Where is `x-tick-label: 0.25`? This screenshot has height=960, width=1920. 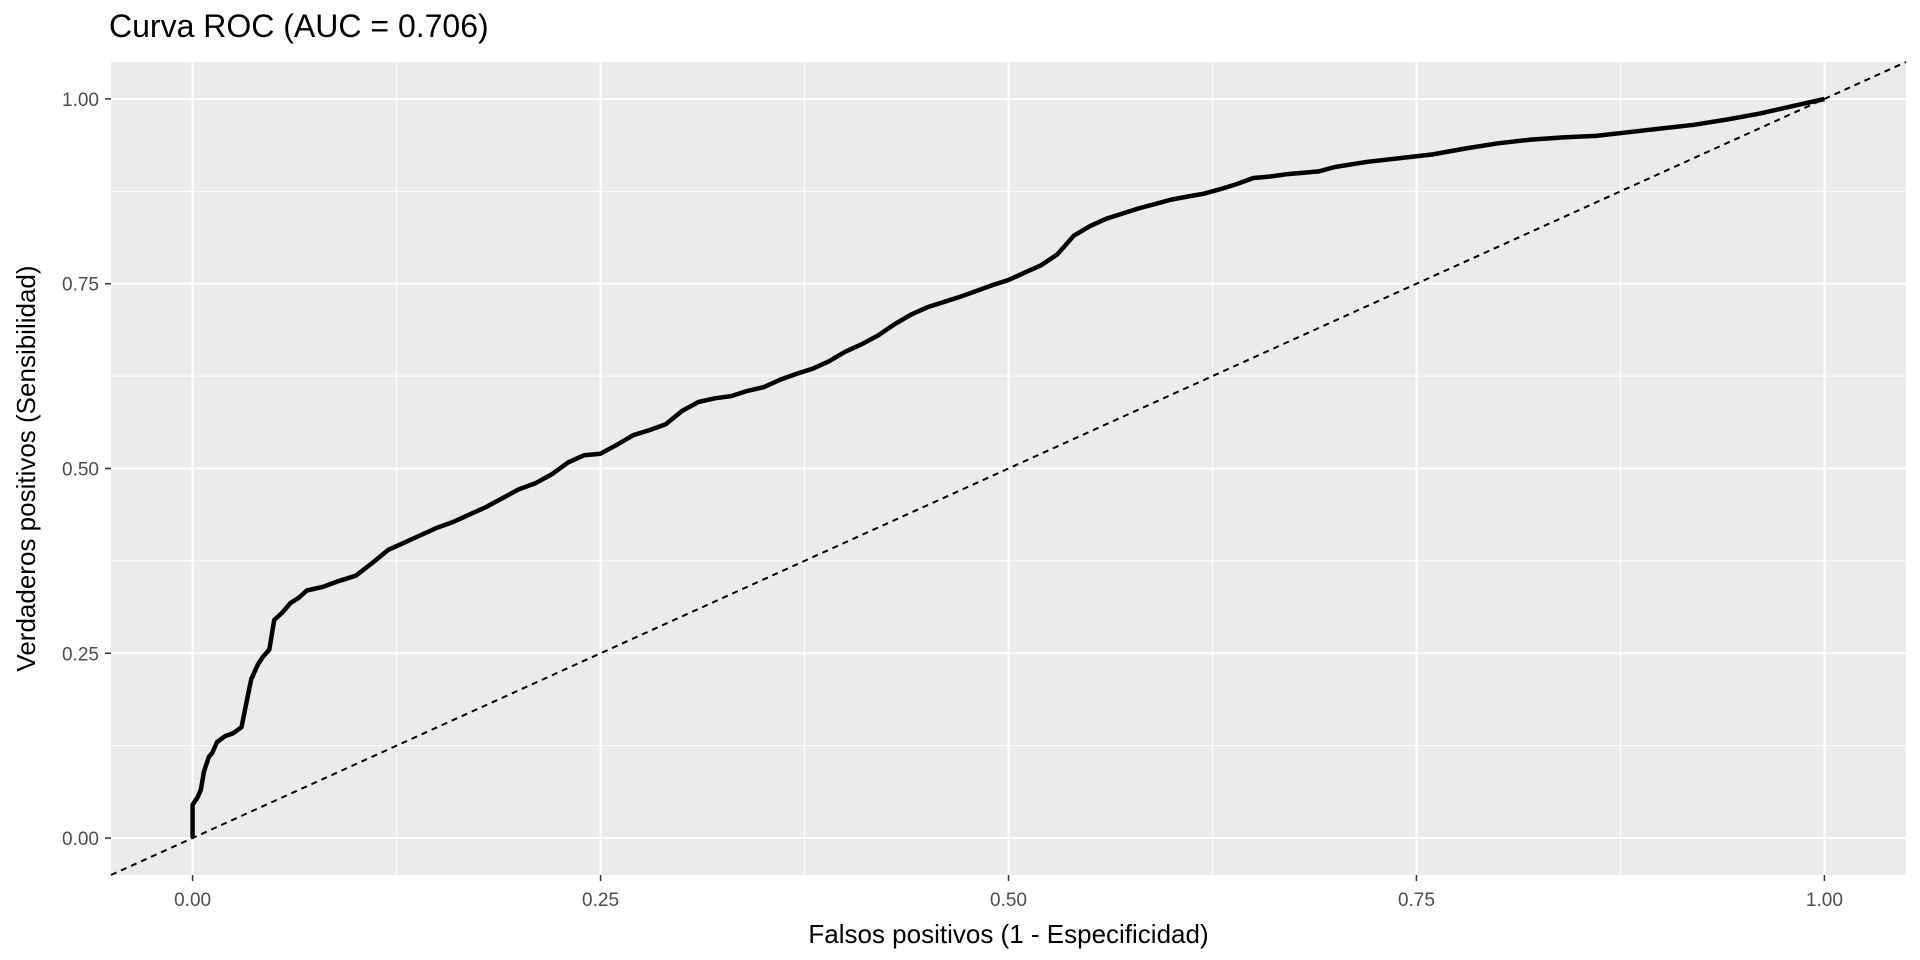
x-tick-label: 0.25 is located at coordinates (600, 900).